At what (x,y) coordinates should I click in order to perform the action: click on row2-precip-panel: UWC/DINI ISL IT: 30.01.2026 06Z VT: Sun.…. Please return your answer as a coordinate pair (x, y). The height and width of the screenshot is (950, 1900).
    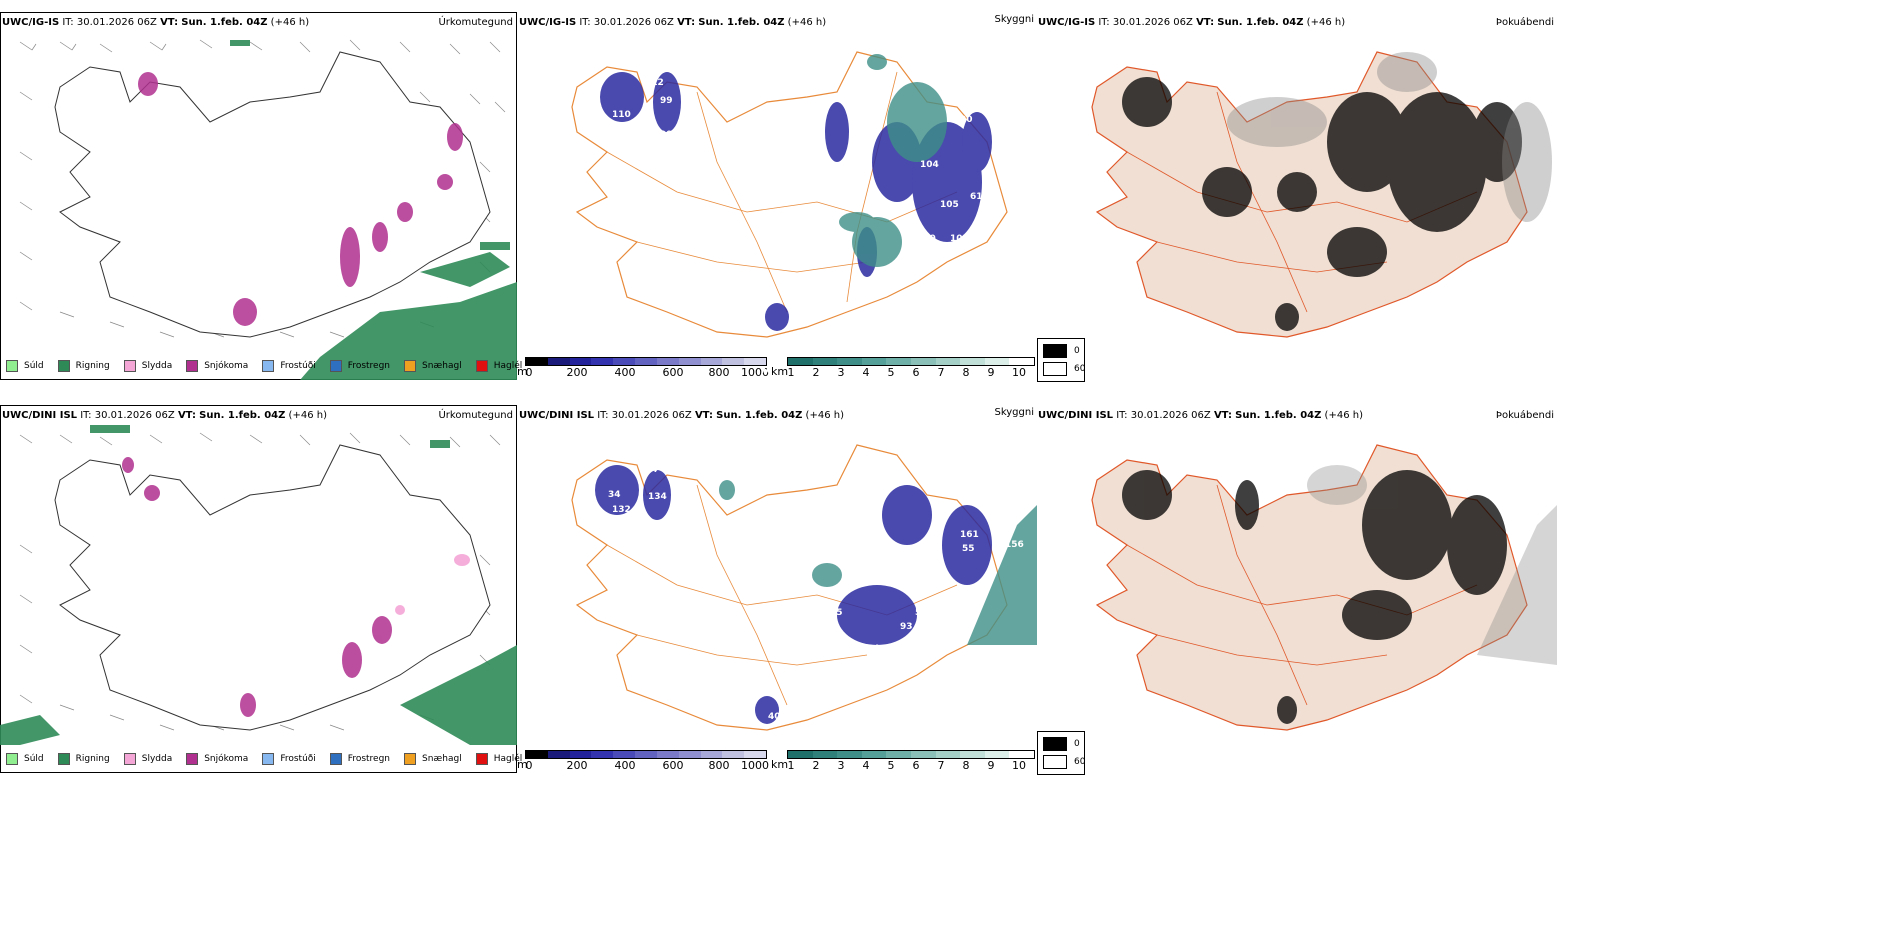
    Looking at the image, I should click on (261, 589).